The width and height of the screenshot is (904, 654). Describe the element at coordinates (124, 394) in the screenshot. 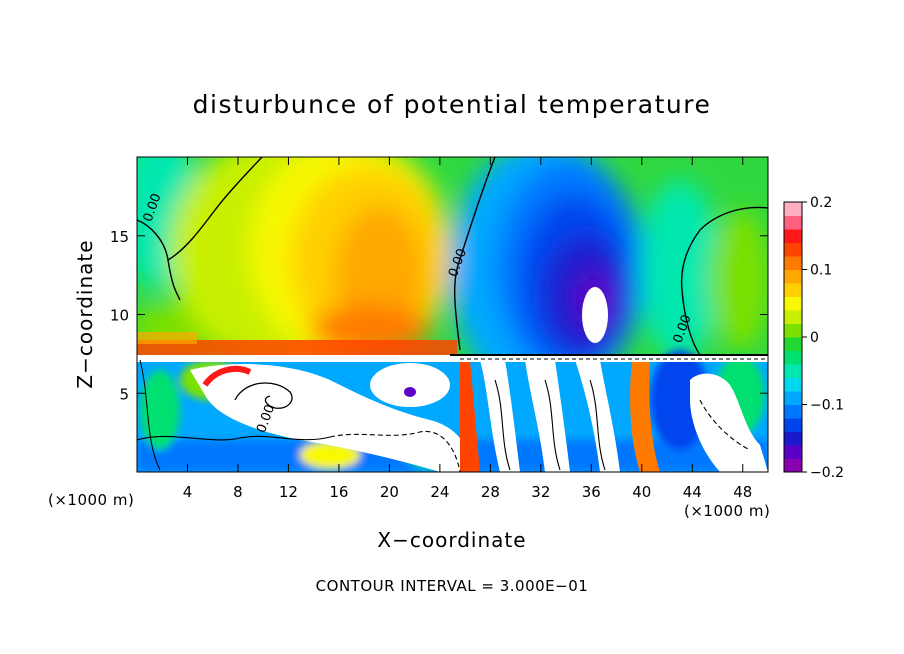

I see `y-tick-label: 5` at that location.